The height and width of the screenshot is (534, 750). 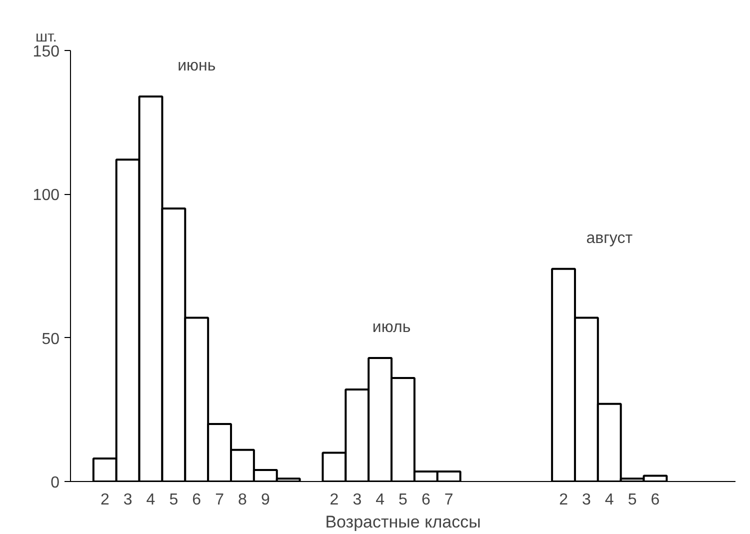 What do you see at coordinates (46, 52) in the screenshot?
I see `y-tick-label: 150` at bounding box center [46, 52].